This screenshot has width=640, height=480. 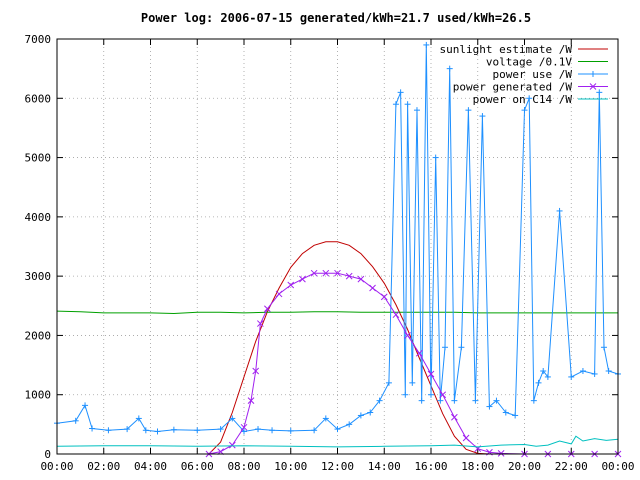 What do you see at coordinates (571, 466) in the screenshot?
I see `x-tick-label: 22:00` at bounding box center [571, 466].